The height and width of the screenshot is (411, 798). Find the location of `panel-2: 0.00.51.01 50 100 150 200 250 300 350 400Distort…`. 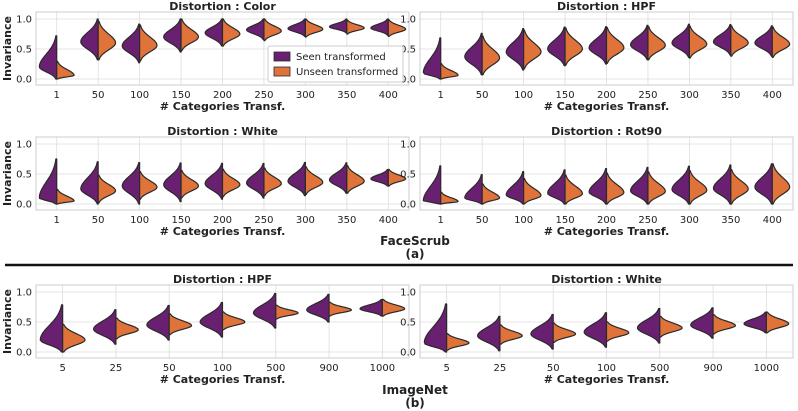

panel-2: 0.00.51.01 50 100 150 200 250 300 350 400Distort… is located at coordinates (597, 56).